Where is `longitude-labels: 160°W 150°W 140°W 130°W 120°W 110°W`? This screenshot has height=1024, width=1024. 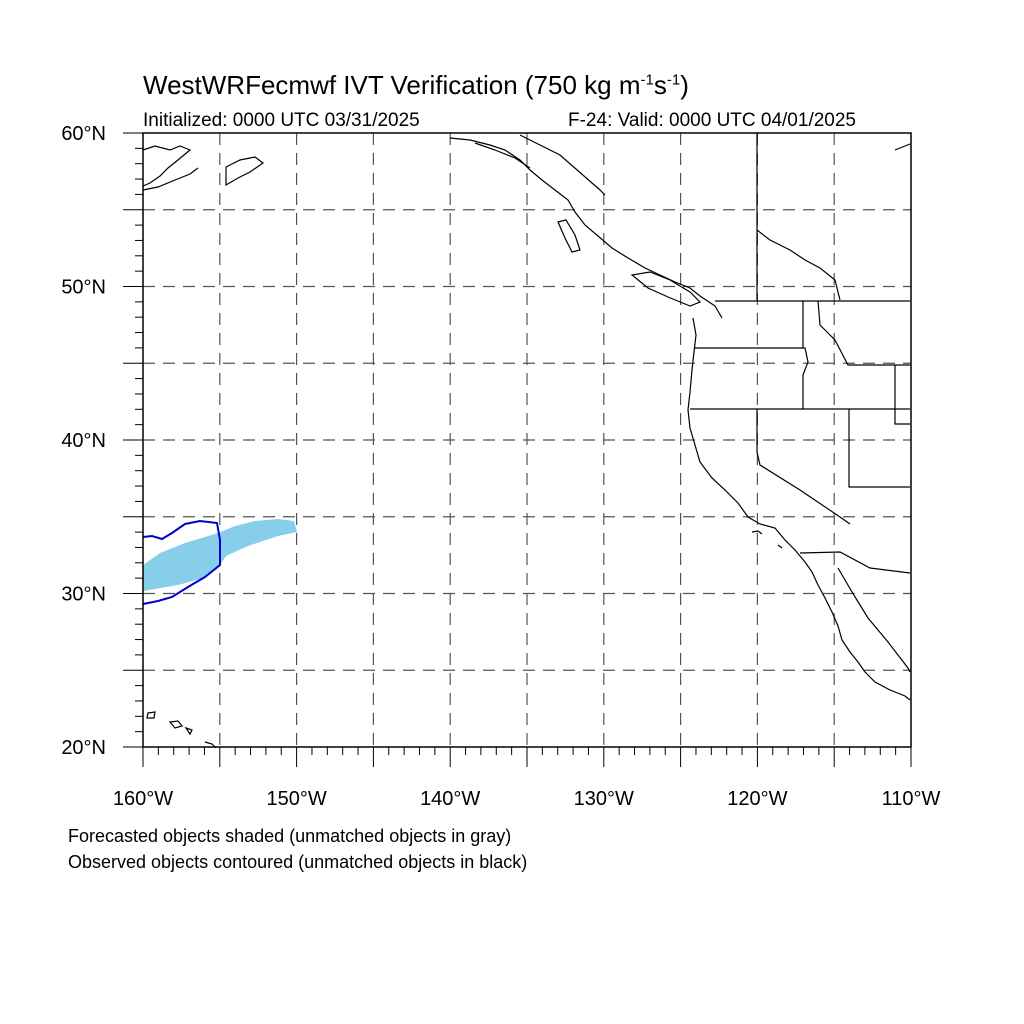
longitude-labels: 160°W 150°W 140°W 130°W 120°W 110°W is located at coordinates (527, 799).